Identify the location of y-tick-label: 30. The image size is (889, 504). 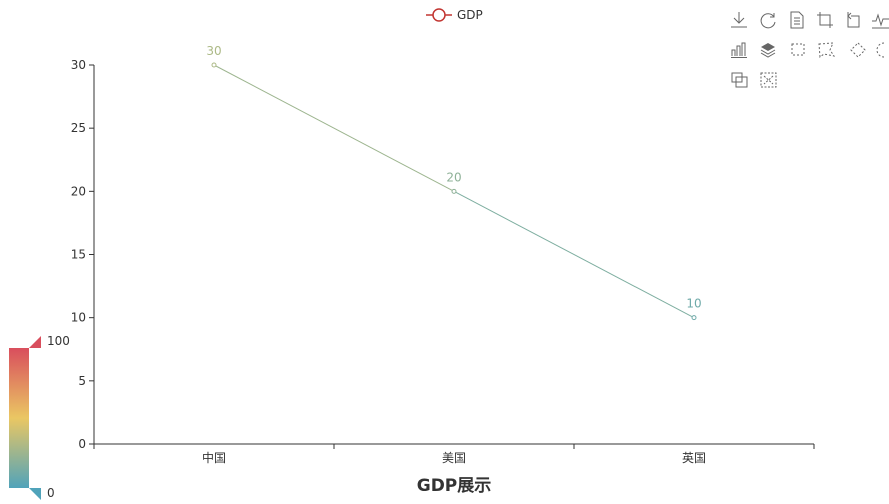
(78, 65).